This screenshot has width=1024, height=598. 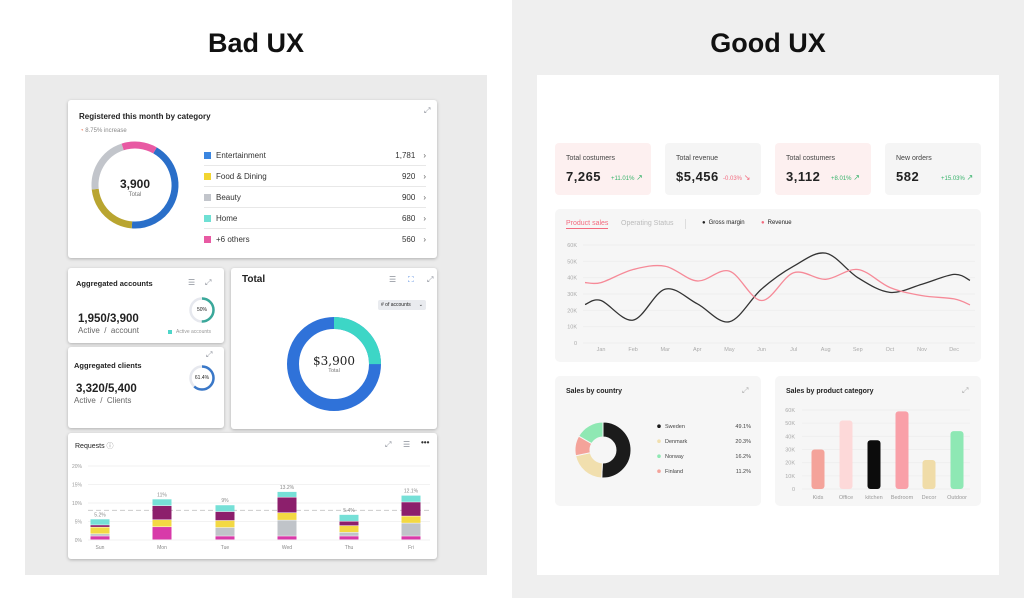 What do you see at coordinates (145, 116) in the screenshot?
I see `card-title: Registered this month by category` at bounding box center [145, 116].